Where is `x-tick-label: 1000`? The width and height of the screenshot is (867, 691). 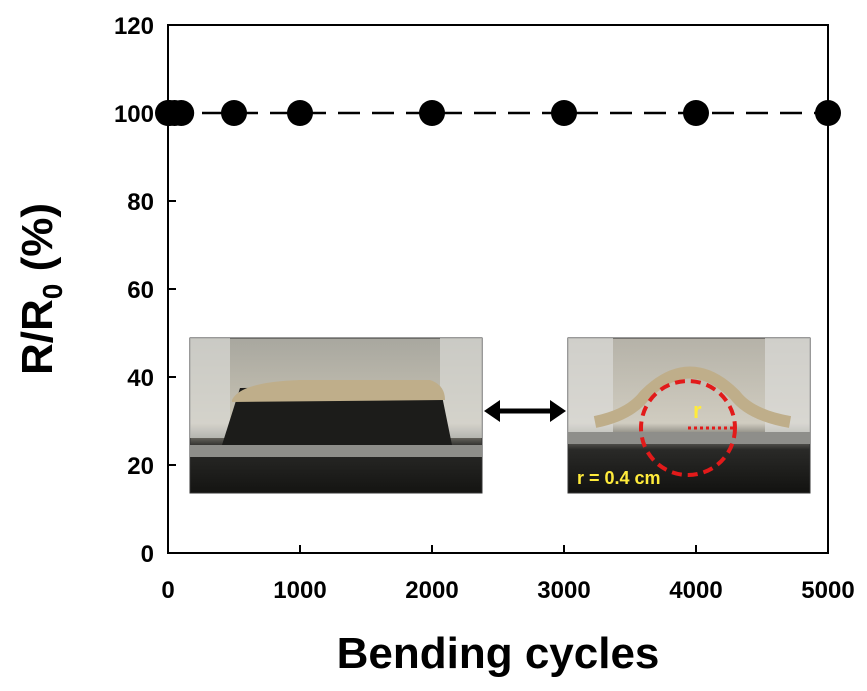
x-tick-label: 1000 is located at coordinates (299, 590).